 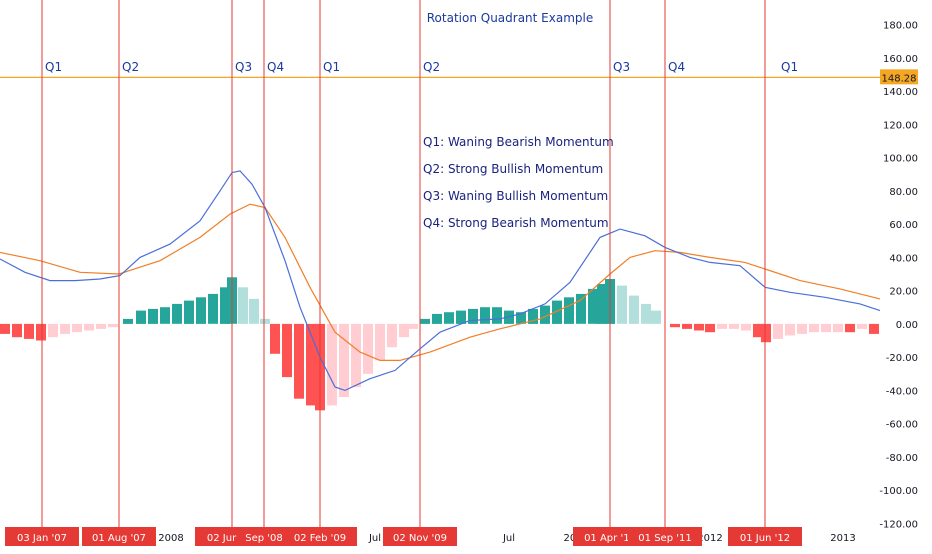 What do you see at coordinates (515, 196) in the screenshot?
I see `legend-line: Q3: Waning Bullish Momentum` at bounding box center [515, 196].